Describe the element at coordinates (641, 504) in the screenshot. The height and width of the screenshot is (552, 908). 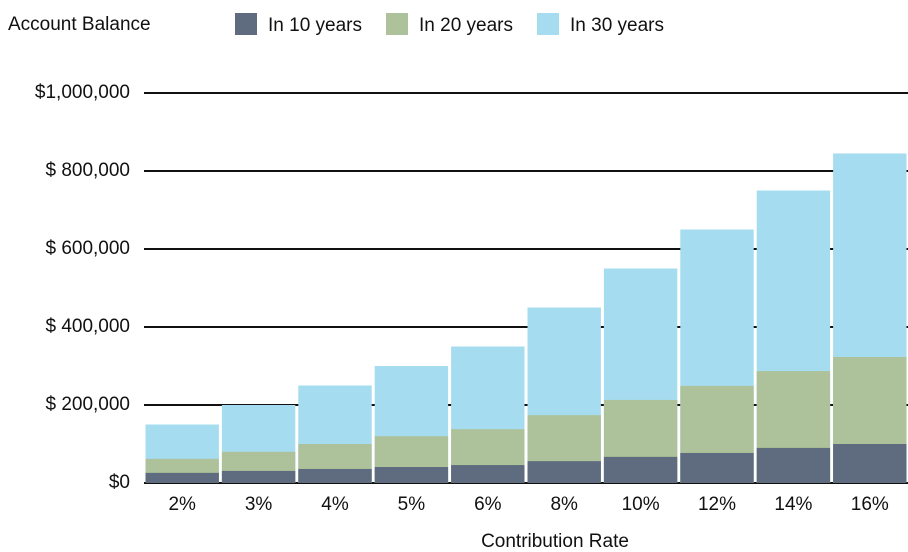
I see `x-tick-label: 10%` at that location.